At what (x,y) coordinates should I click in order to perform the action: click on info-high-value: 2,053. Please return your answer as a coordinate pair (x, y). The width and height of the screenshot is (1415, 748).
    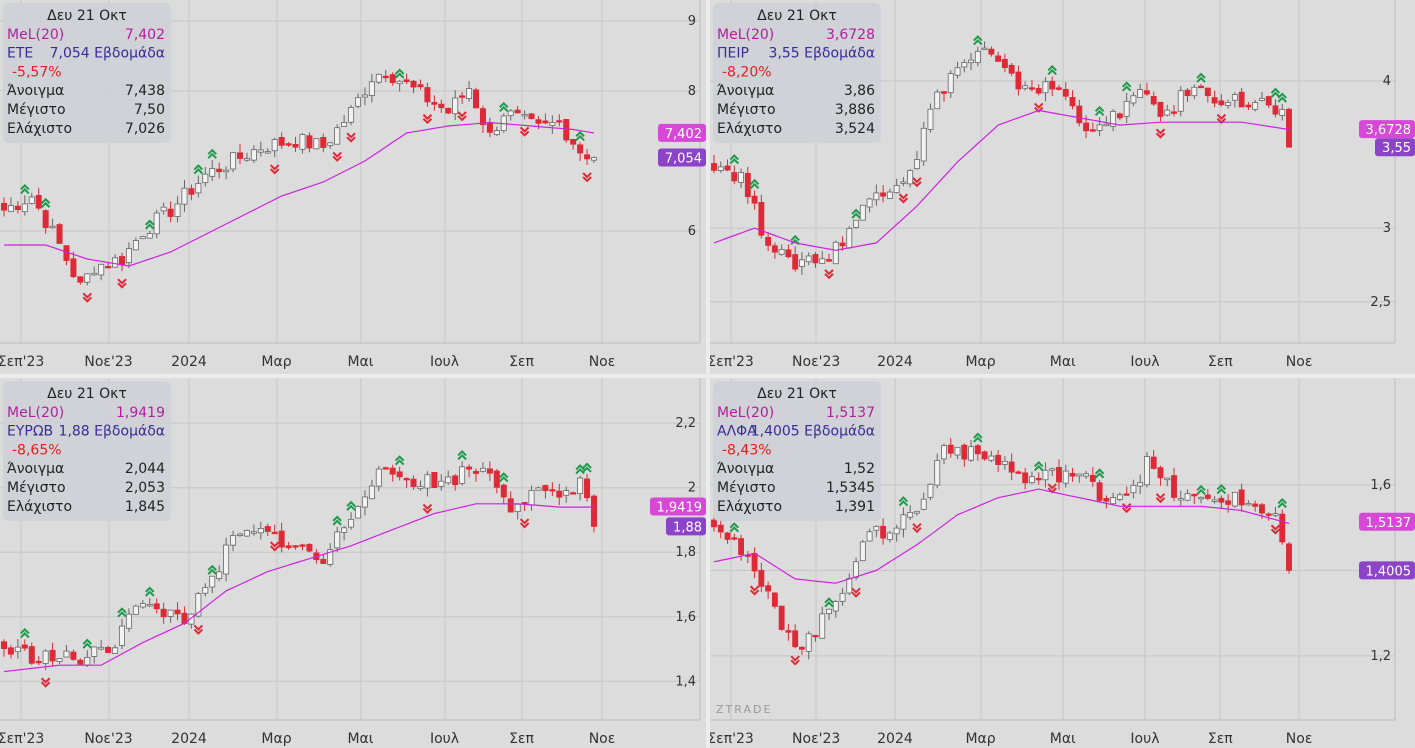
    Looking at the image, I should click on (145, 488).